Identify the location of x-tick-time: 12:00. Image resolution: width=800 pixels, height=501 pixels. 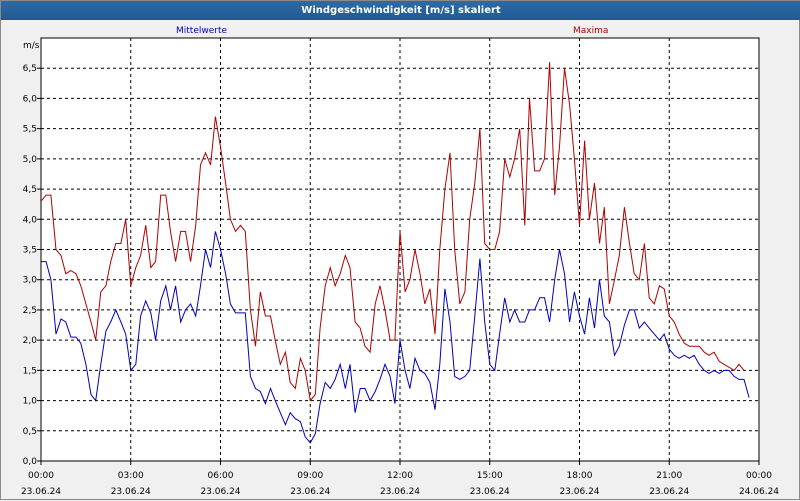
(400, 476).